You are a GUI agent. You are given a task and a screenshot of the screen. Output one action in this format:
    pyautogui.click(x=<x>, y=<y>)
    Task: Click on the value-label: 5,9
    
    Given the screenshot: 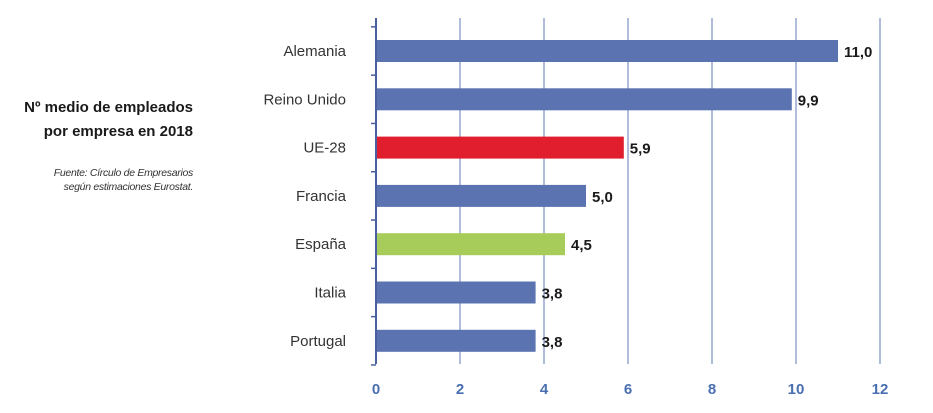 What is the action you would take?
    pyautogui.click(x=640, y=149)
    